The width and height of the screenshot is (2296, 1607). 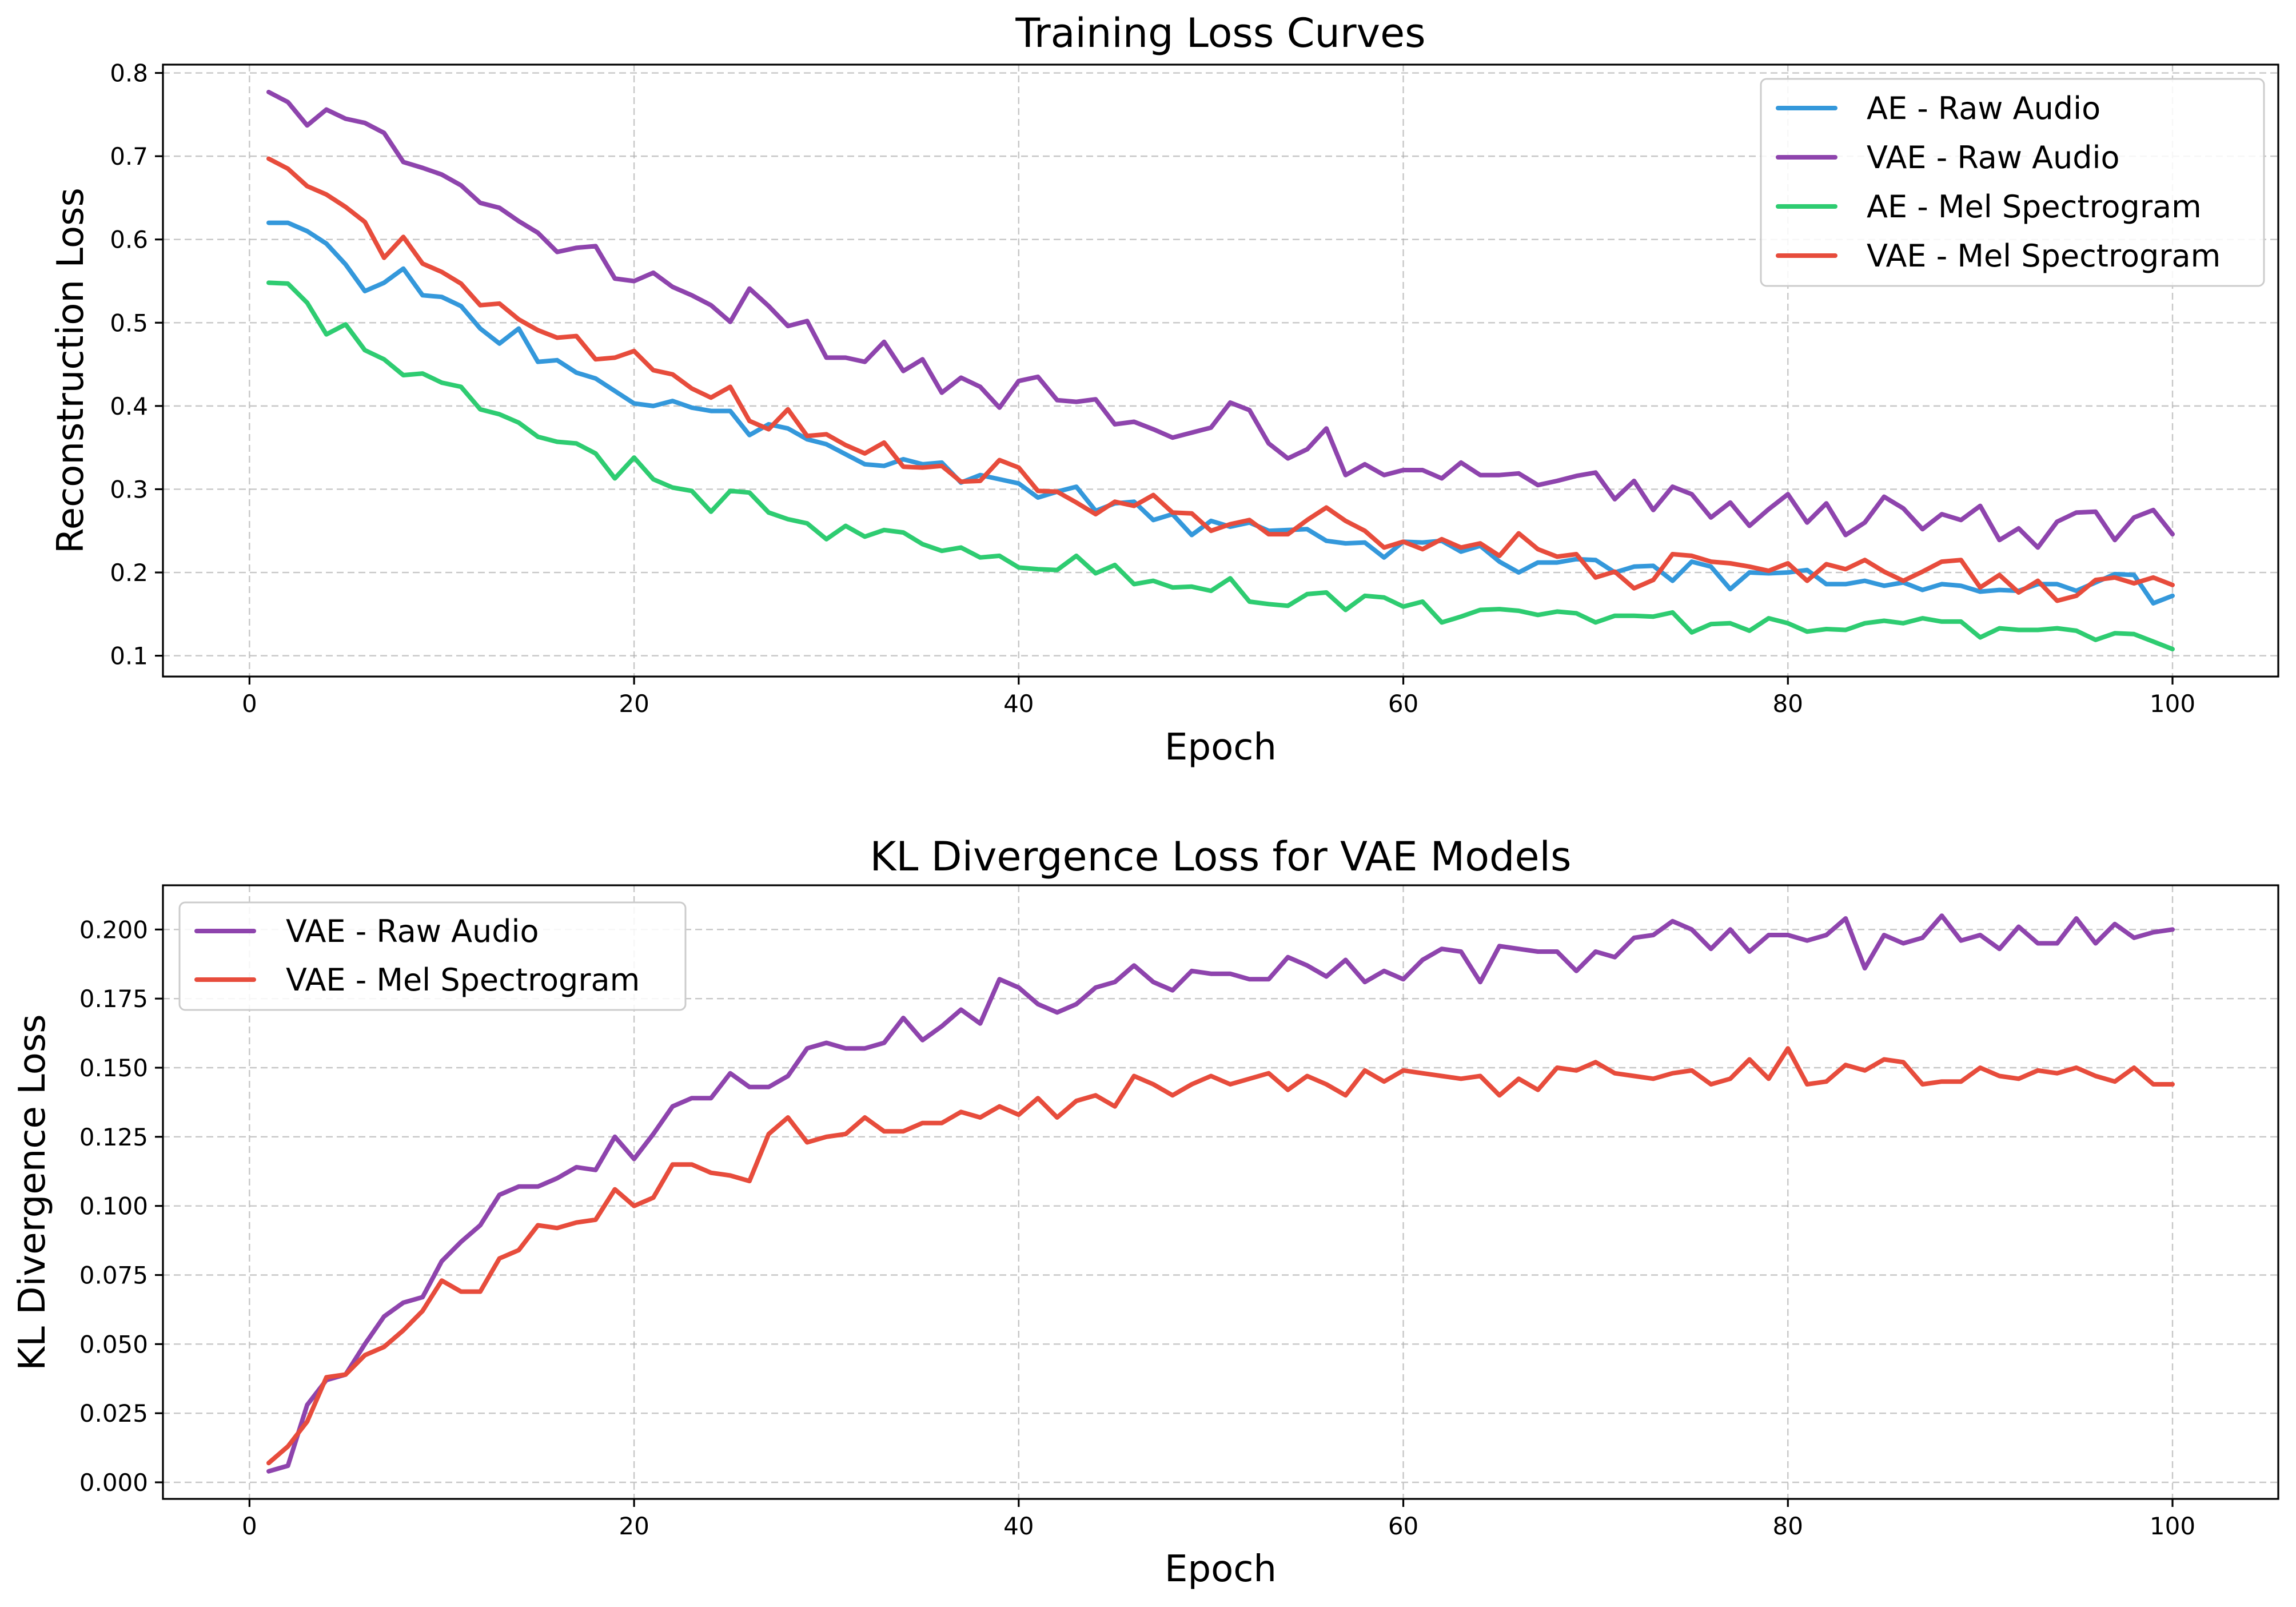 What do you see at coordinates (114, 1068) in the screenshot?
I see `y-tick-label: 0.150` at bounding box center [114, 1068].